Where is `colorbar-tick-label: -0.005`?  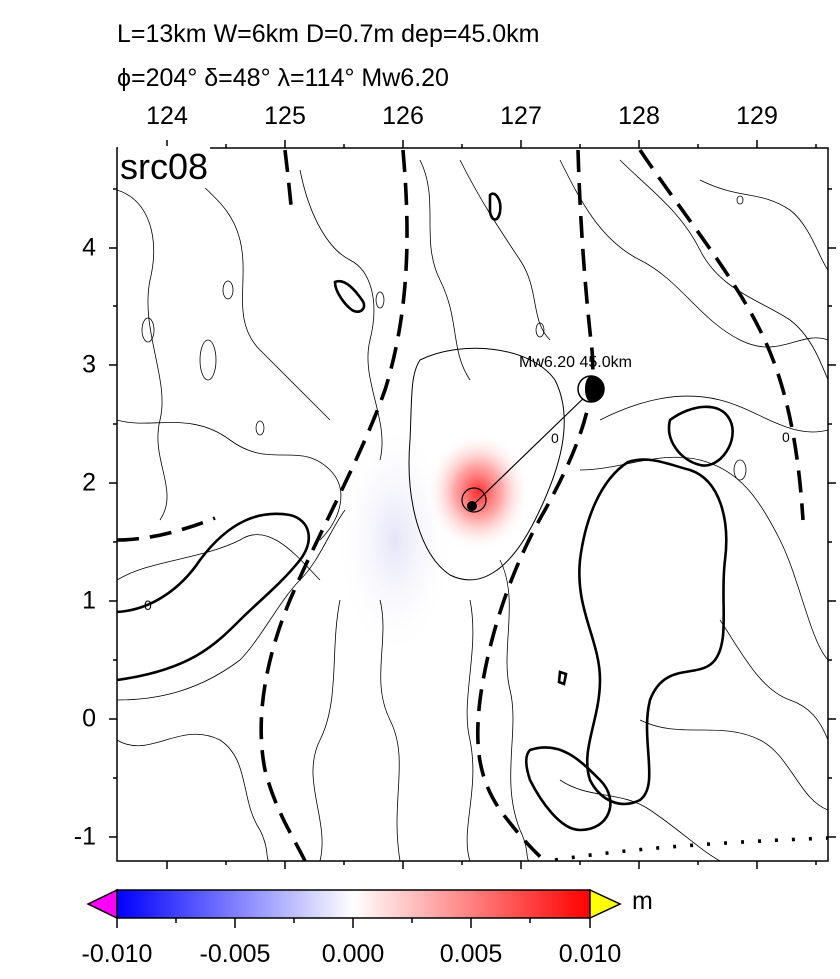
colorbar-tick-label: -0.005 is located at coordinates (235, 954).